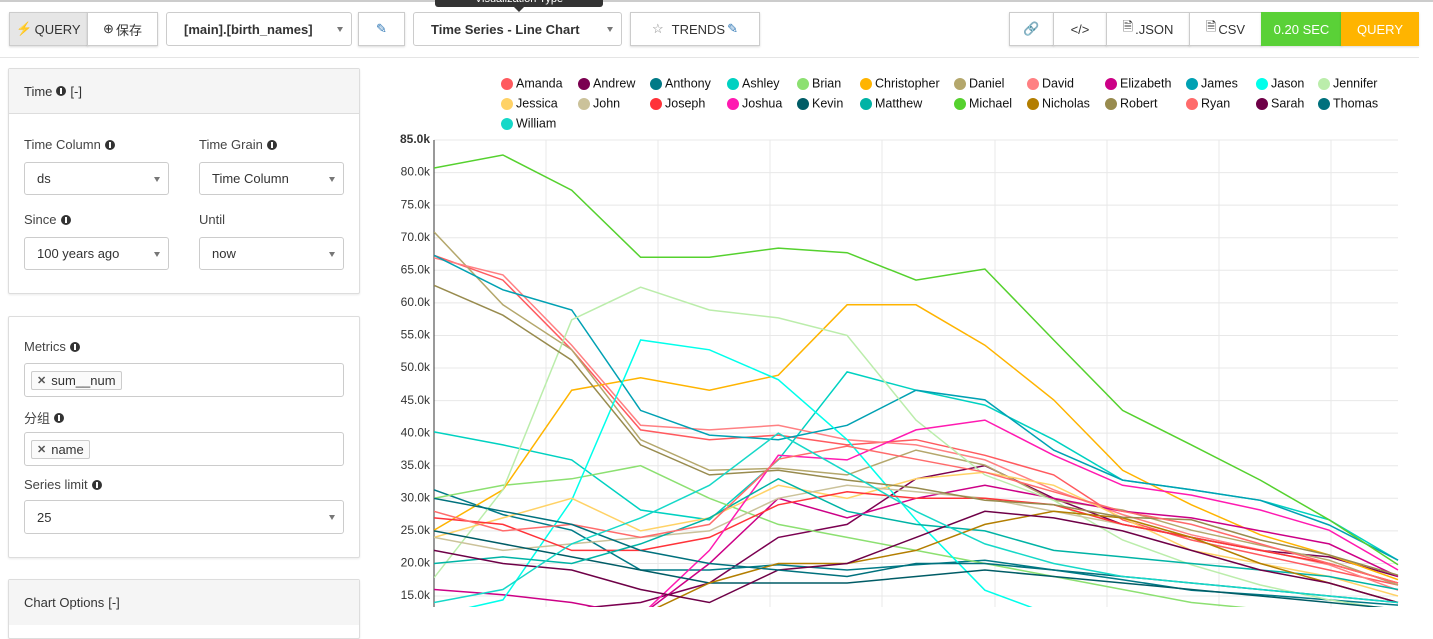 The height and width of the screenshot is (639, 1433). Describe the element at coordinates (259, 29) in the screenshot. I see `datasource-select: [main].[birth_names]` at that location.